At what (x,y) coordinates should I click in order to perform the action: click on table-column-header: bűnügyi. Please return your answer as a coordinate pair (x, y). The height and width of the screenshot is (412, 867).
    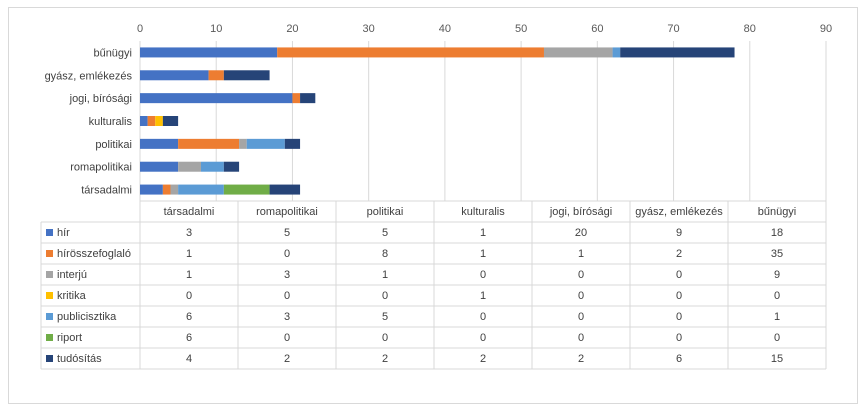
    Looking at the image, I should click on (777, 212).